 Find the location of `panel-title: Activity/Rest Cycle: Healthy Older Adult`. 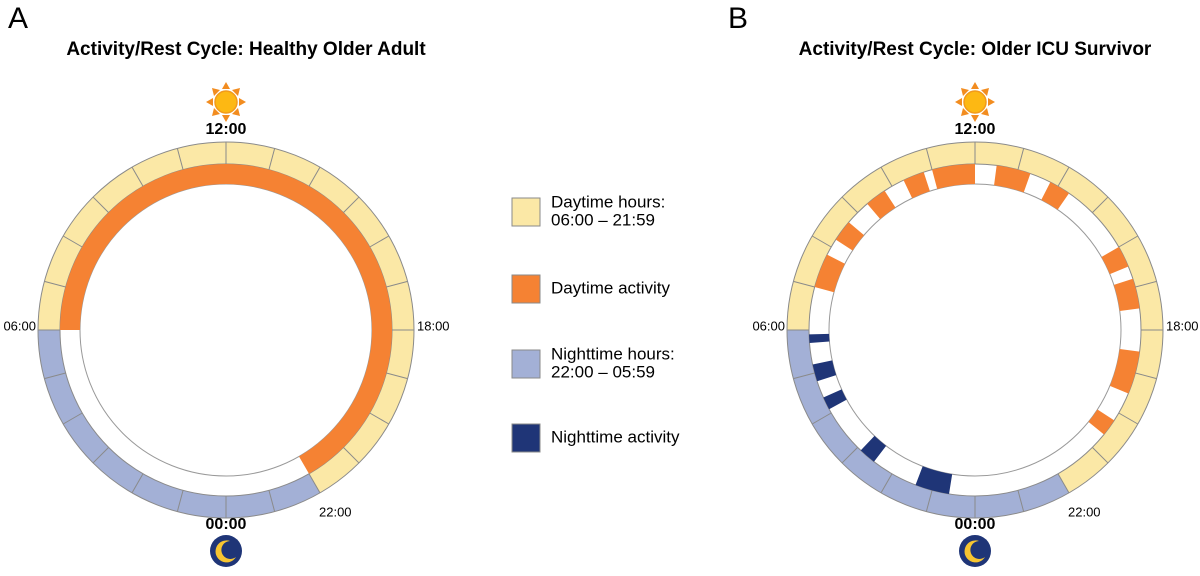

panel-title: Activity/Rest Cycle: Healthy Older Adult is located at coordinates (246, 49).